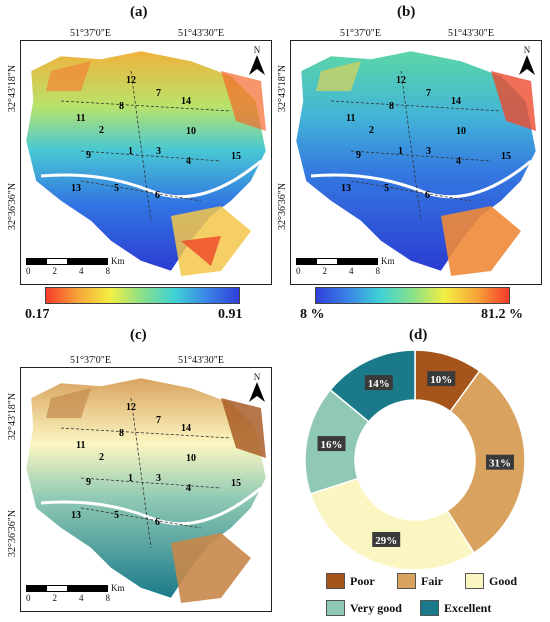 This screenshot has width=550, height=622. What do you see at coordinates (415, 460) in the screenshot?
I see `donut-chart: 10% 31% 29% 16% 14%` at bounding box center [415, 460].